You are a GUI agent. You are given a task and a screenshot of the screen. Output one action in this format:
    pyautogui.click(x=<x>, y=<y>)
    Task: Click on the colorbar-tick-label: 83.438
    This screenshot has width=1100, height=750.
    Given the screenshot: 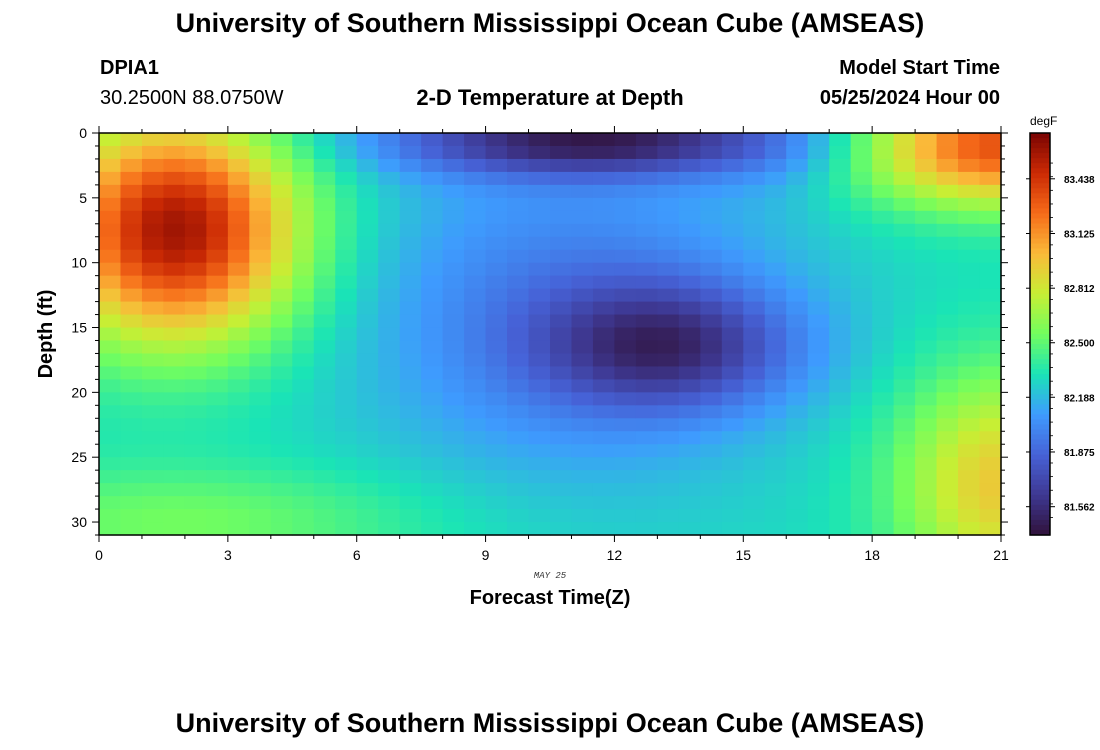 What is the action you would take?
    pyautogui.click(x=1079, y=180)
    